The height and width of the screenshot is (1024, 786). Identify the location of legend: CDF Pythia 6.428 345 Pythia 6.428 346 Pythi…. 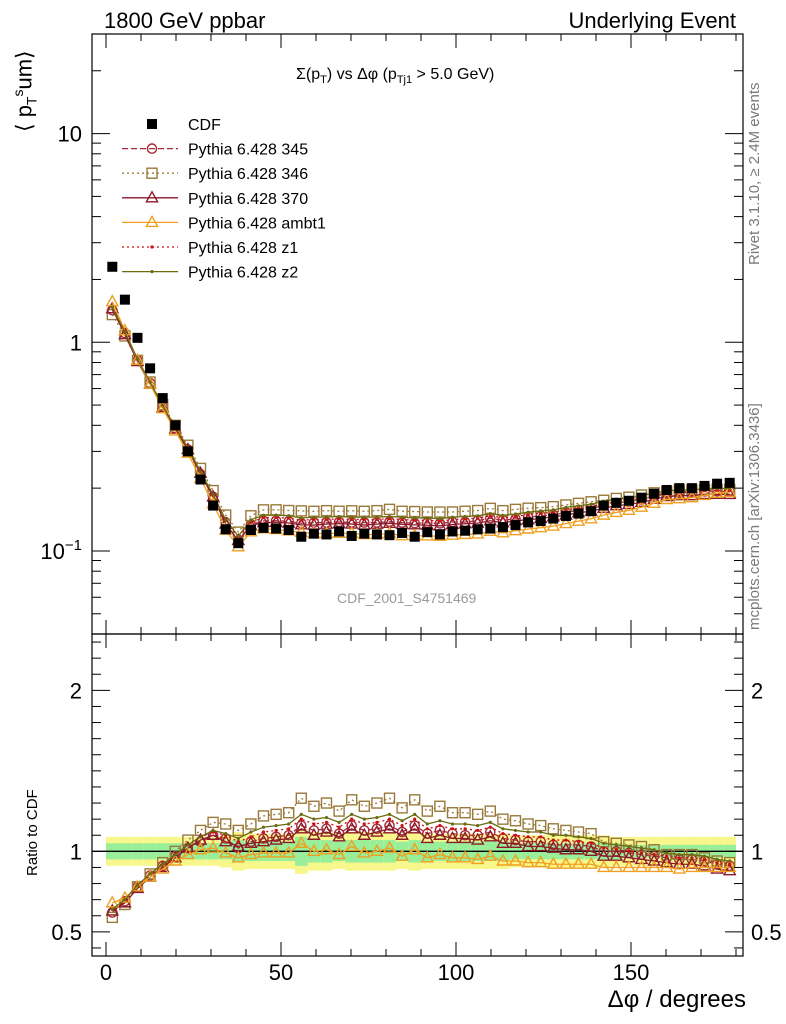
(224, 199).